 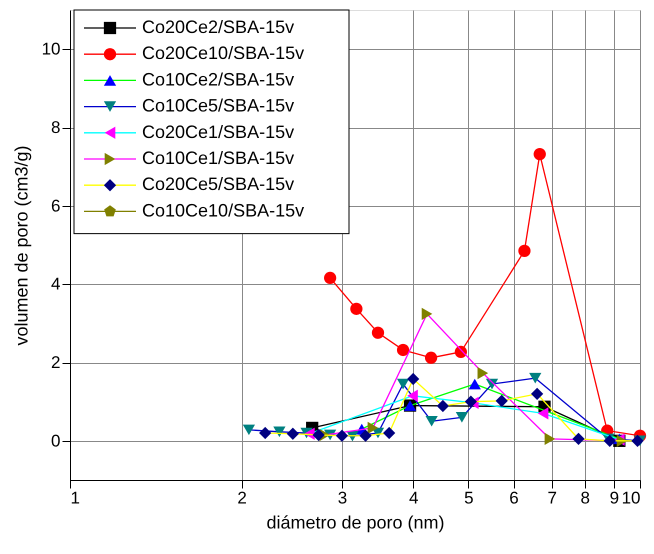 What do you see at coordinates (413, 498) in the screenshot?
I see `x-tick-label: 4` at bounding box center [413, 498].